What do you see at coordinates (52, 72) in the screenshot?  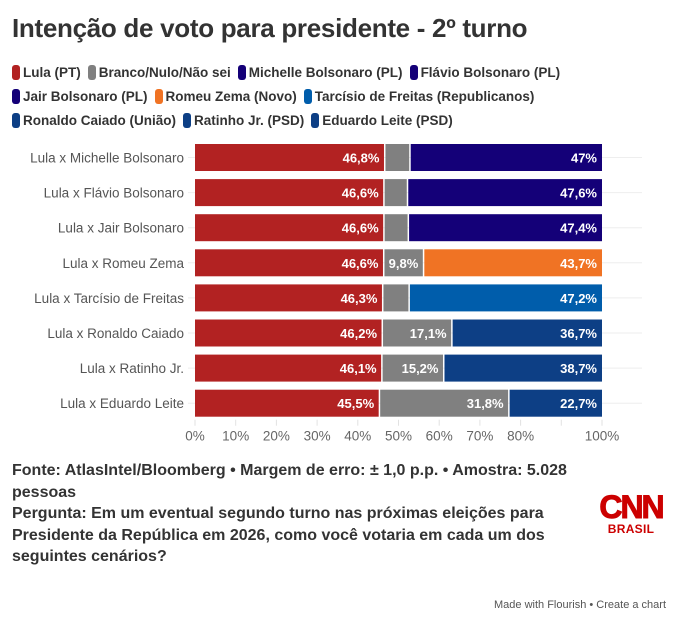 I see `legend-label: Lula (PT)` at bounding box center [52, 72].